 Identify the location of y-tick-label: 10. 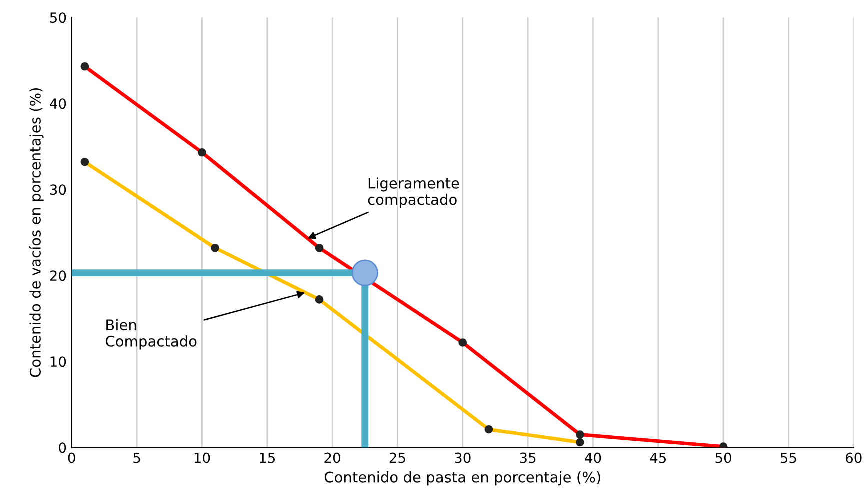
(58, 362).